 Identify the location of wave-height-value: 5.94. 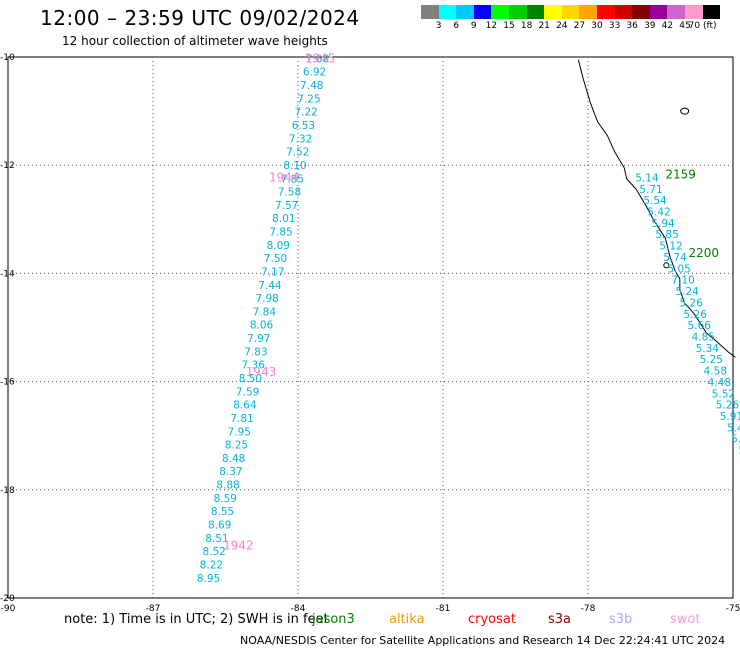
(663, 224).